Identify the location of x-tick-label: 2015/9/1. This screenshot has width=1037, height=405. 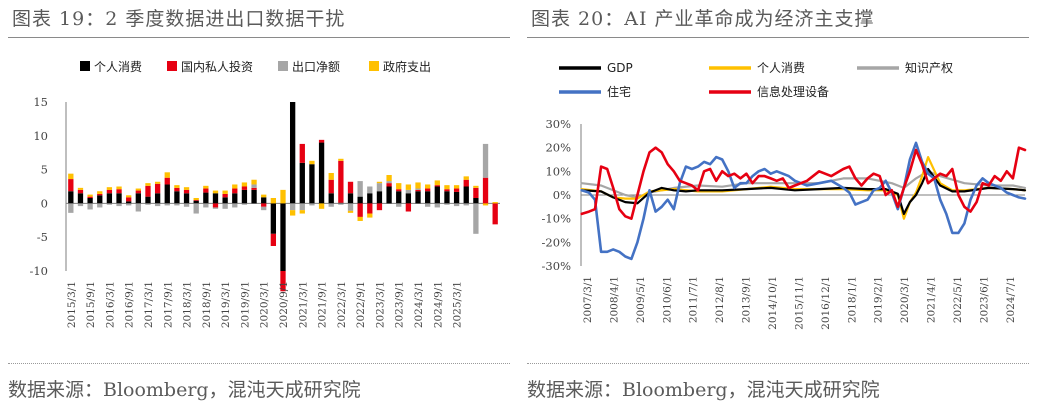
(91, 304).